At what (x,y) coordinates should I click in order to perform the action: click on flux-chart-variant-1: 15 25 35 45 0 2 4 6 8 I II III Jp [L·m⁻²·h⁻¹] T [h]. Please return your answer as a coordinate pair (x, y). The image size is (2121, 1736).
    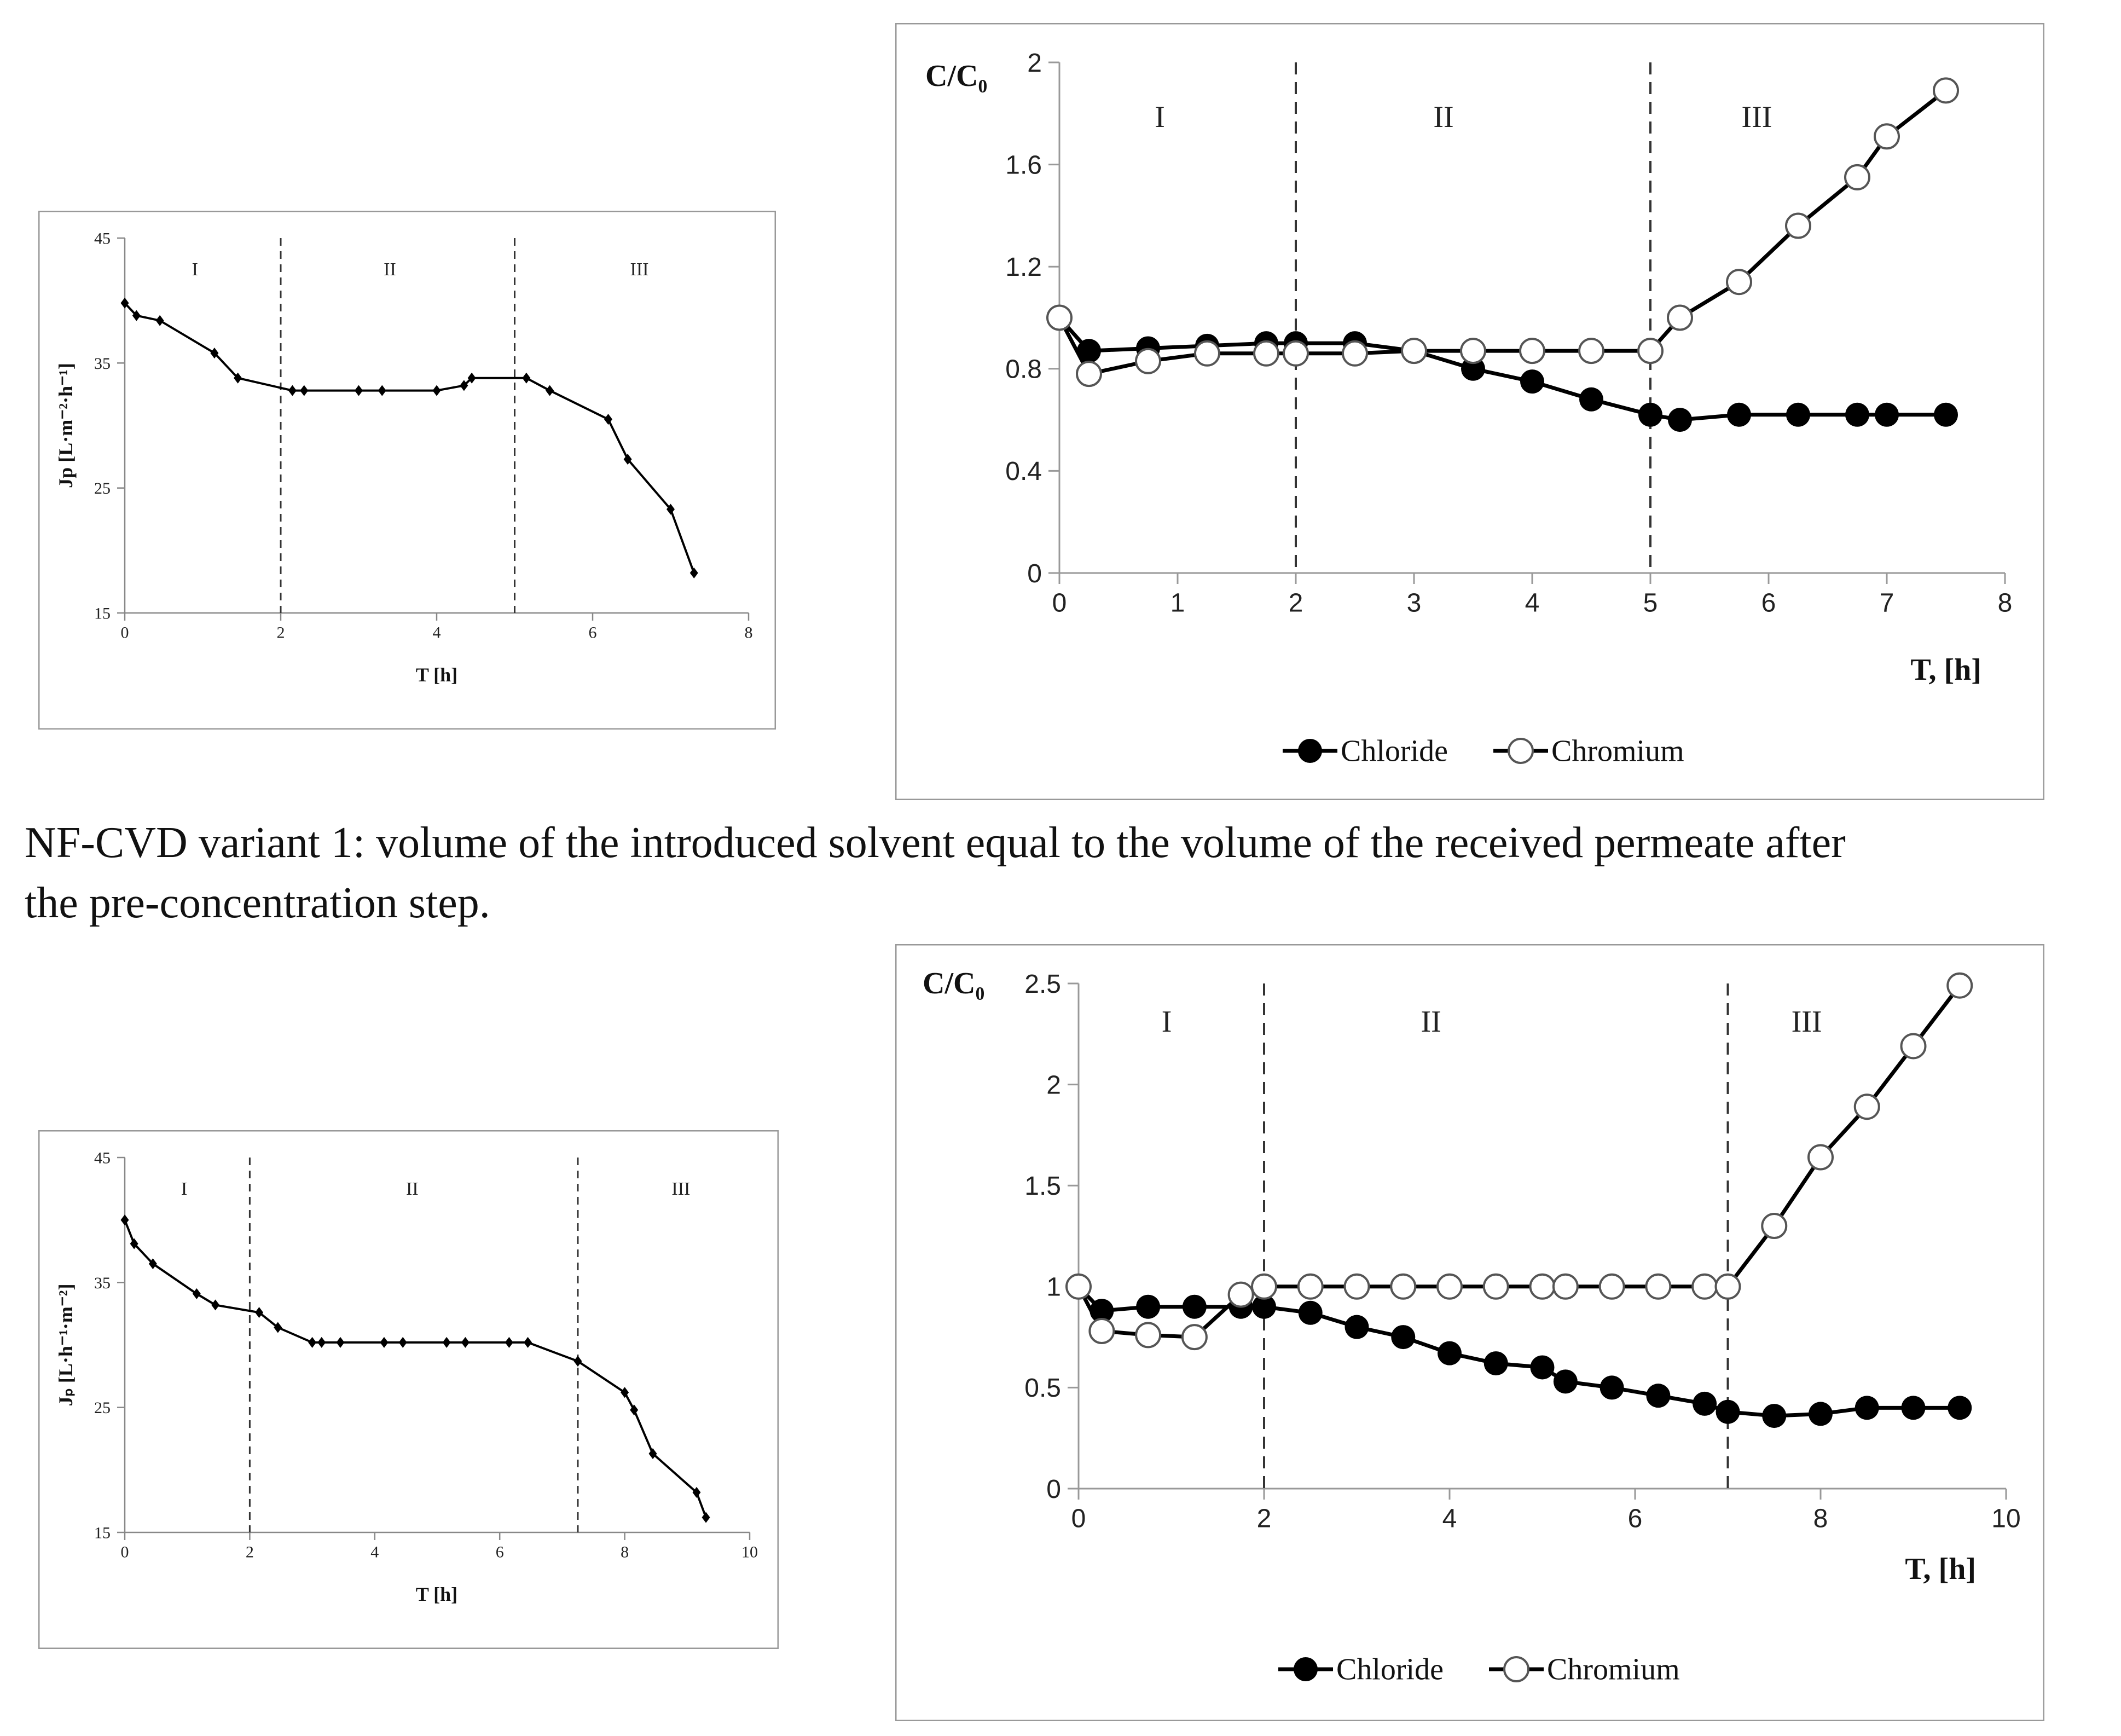
    Looking at the image, I should click on (407, 470).